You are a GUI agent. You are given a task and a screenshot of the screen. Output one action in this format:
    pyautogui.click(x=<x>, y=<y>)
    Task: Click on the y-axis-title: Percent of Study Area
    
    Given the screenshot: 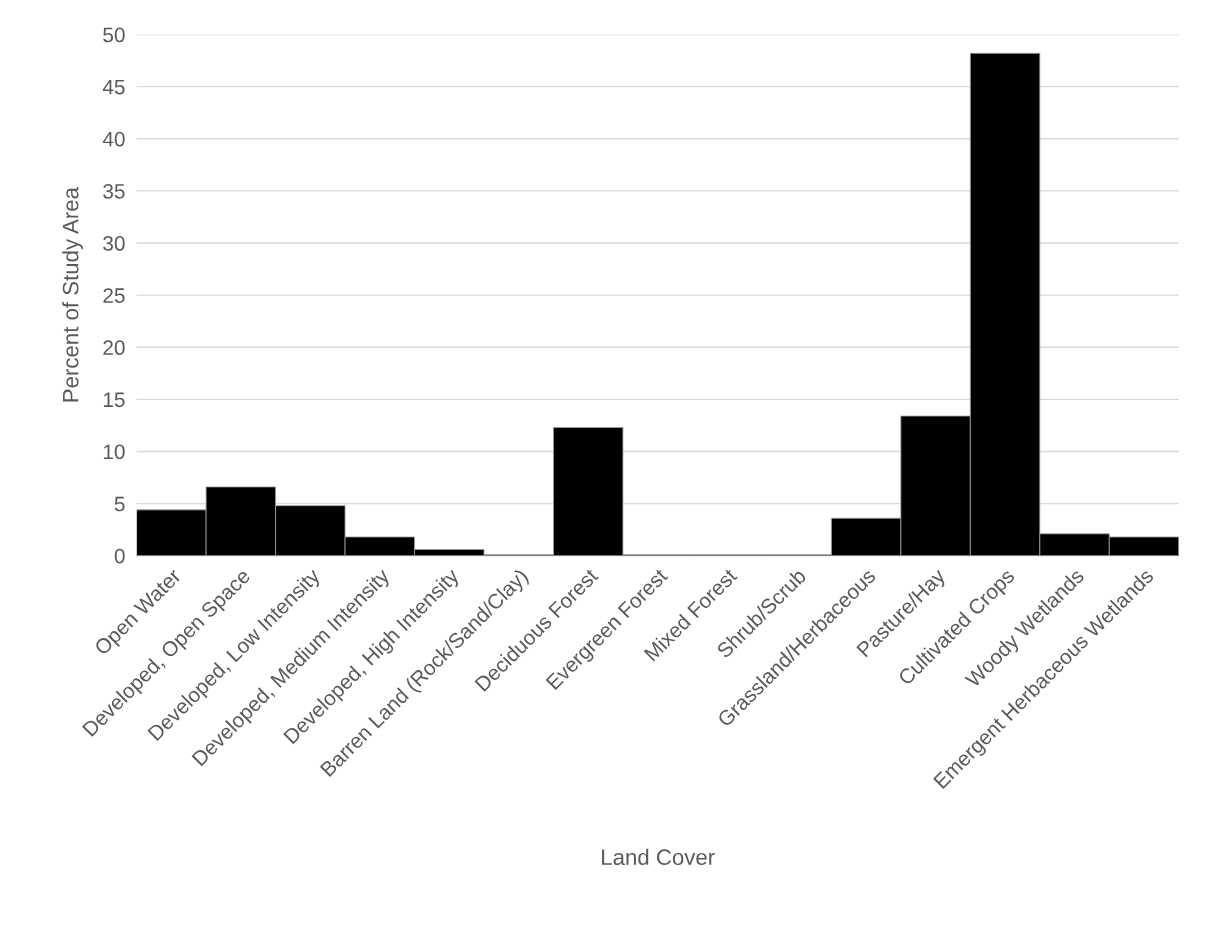 What is the action you would take?
    pyautogui.click(x=72, y=294)
    